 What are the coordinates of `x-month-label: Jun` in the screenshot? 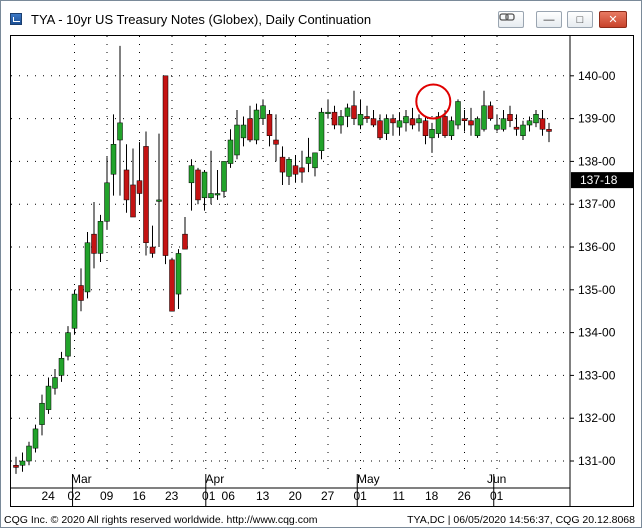 It's located at (496, 479).